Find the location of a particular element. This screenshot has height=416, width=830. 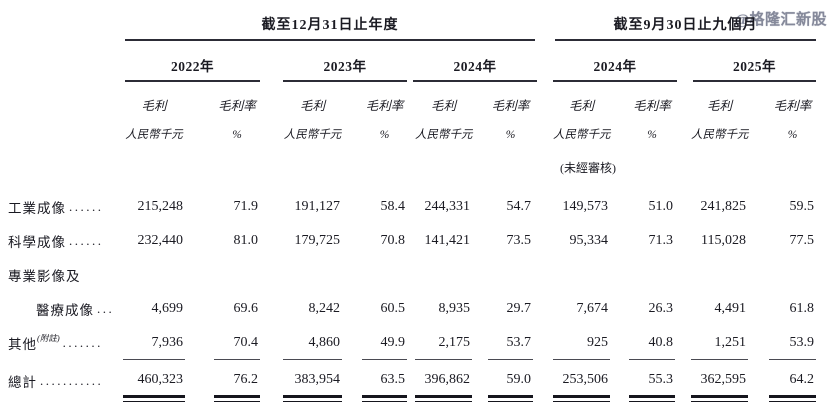

cell-value: 55.3 is located at coordinates (652, 383).